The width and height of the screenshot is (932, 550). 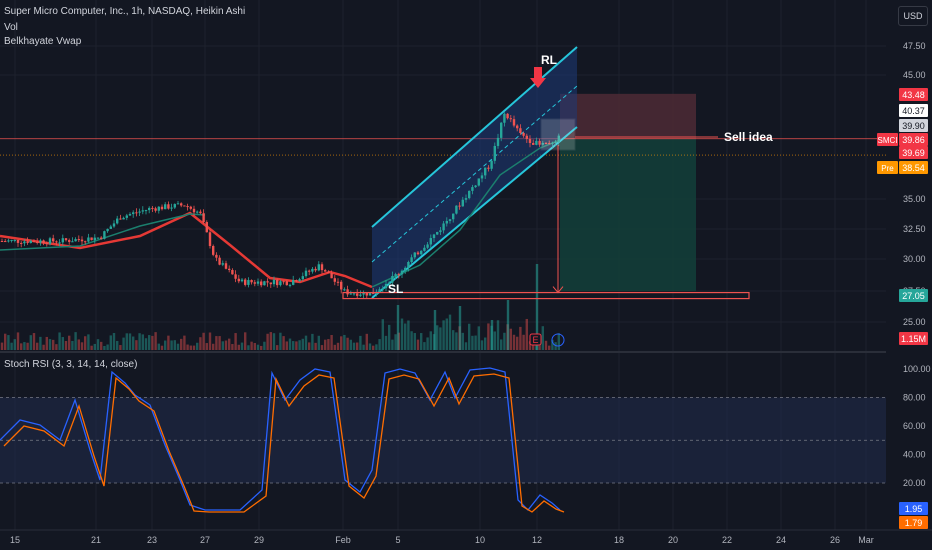 What do you see at coordinates (673, 540) in the screenshot?
I see `time-tick-label: 20` at bounding box center [673, 540].